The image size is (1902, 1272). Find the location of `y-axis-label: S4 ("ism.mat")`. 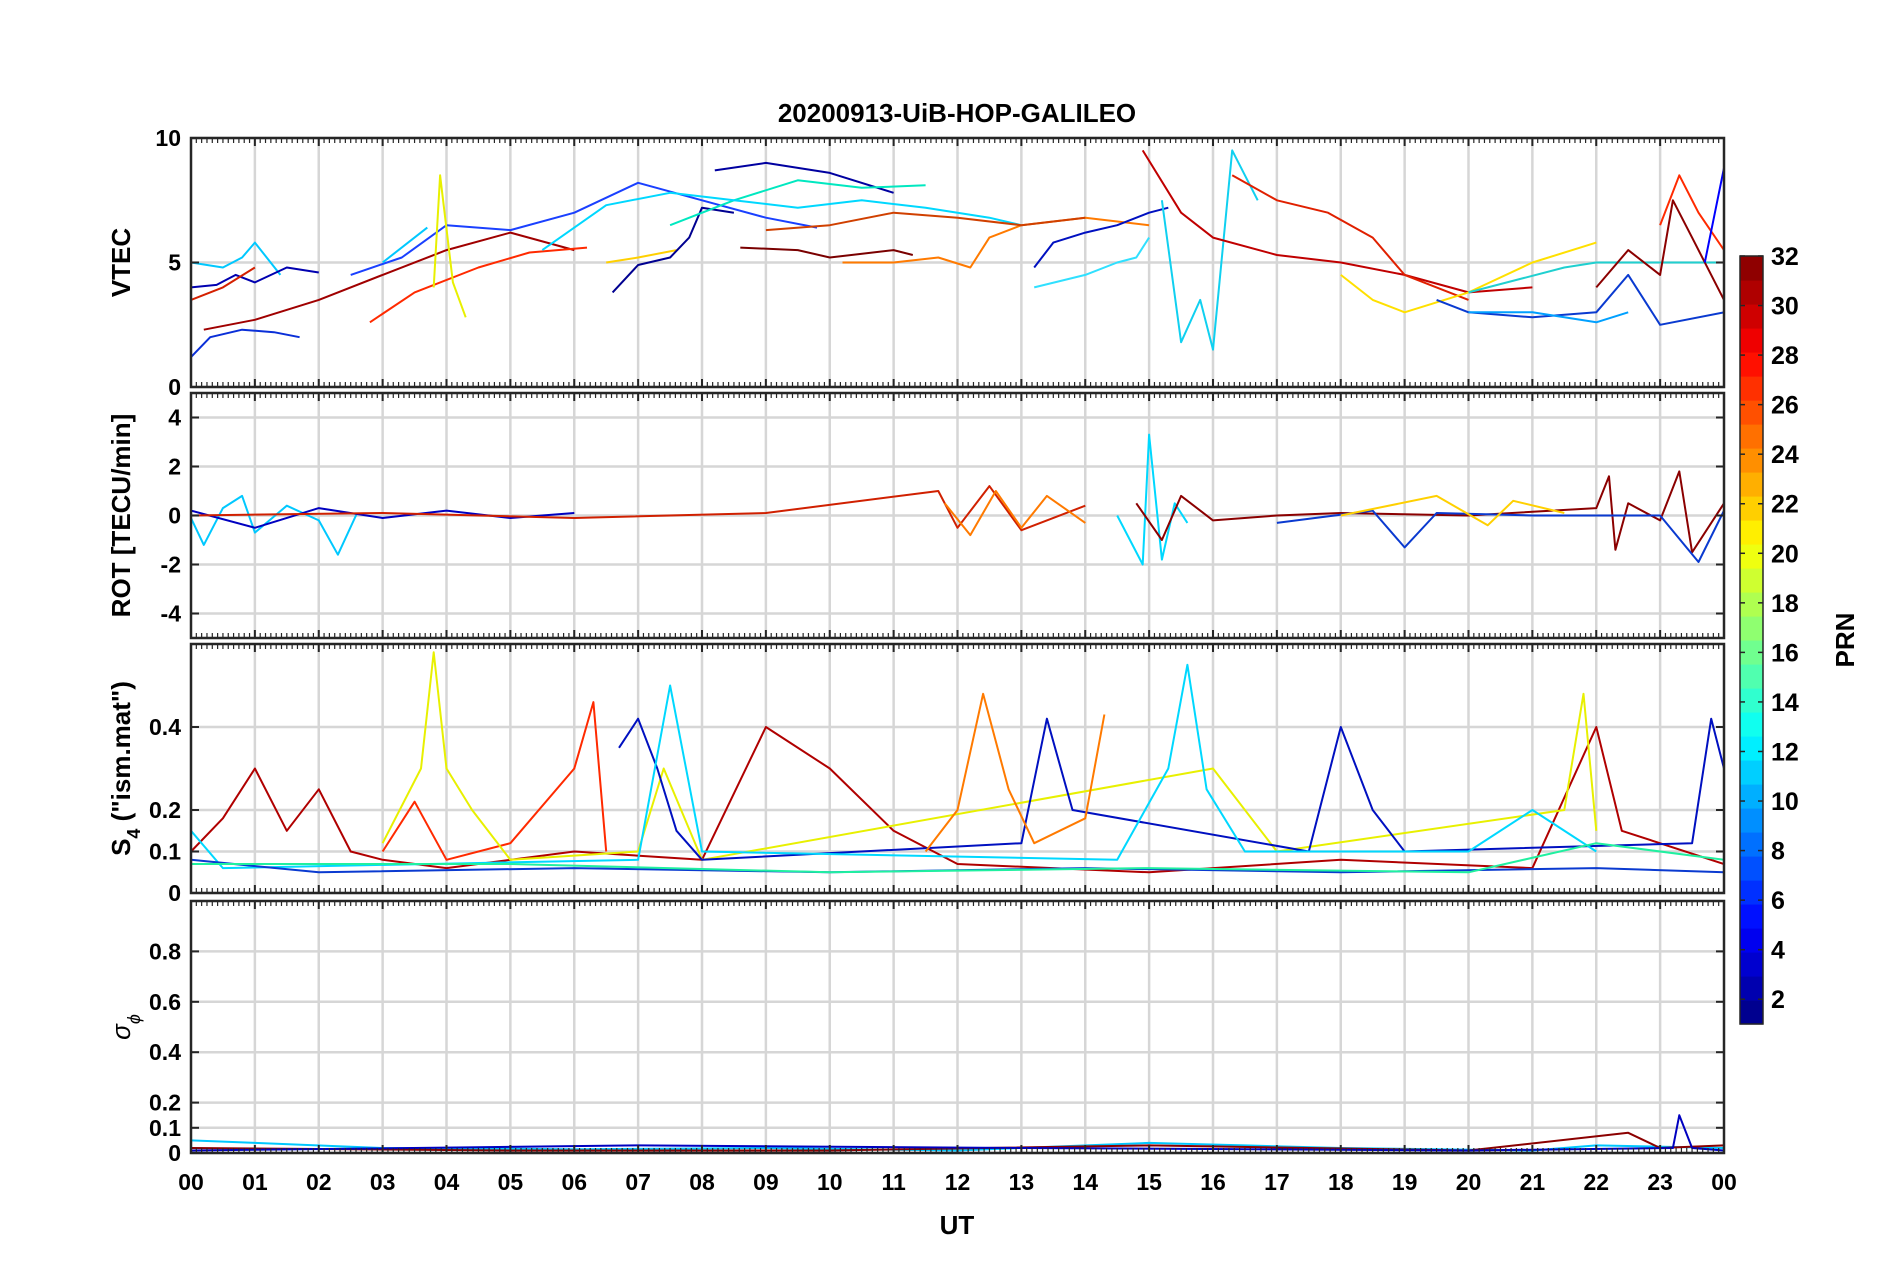

y-axis-label: S4 ("ism.mat") is located at coordinates (125, 768).